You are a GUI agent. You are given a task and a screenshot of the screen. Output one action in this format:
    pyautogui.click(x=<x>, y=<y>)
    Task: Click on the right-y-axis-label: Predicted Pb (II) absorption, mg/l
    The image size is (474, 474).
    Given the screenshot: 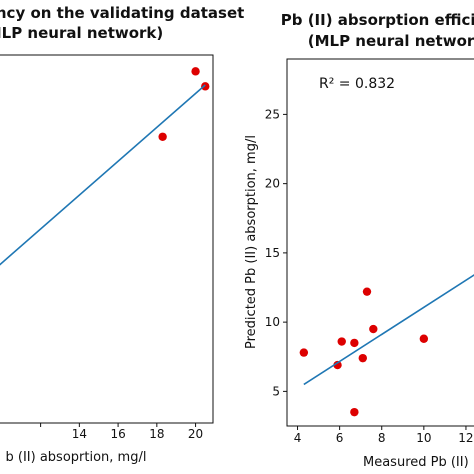 What is the action you would take?
    pyautogui.click(x=251, y=242)
    